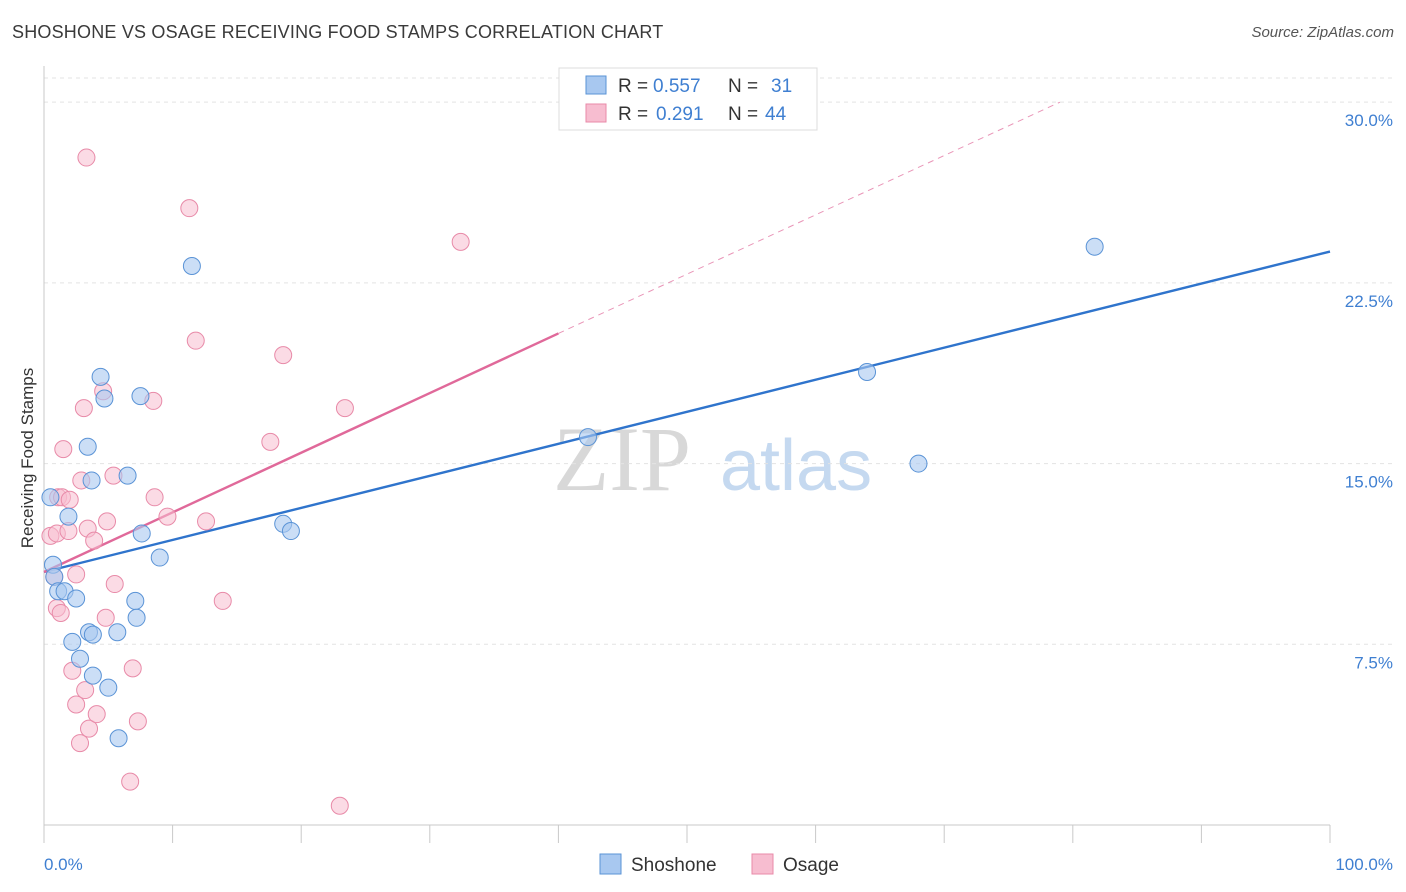  I want to click on x-tick-label-max: 100.0%, so click(1364, 864).